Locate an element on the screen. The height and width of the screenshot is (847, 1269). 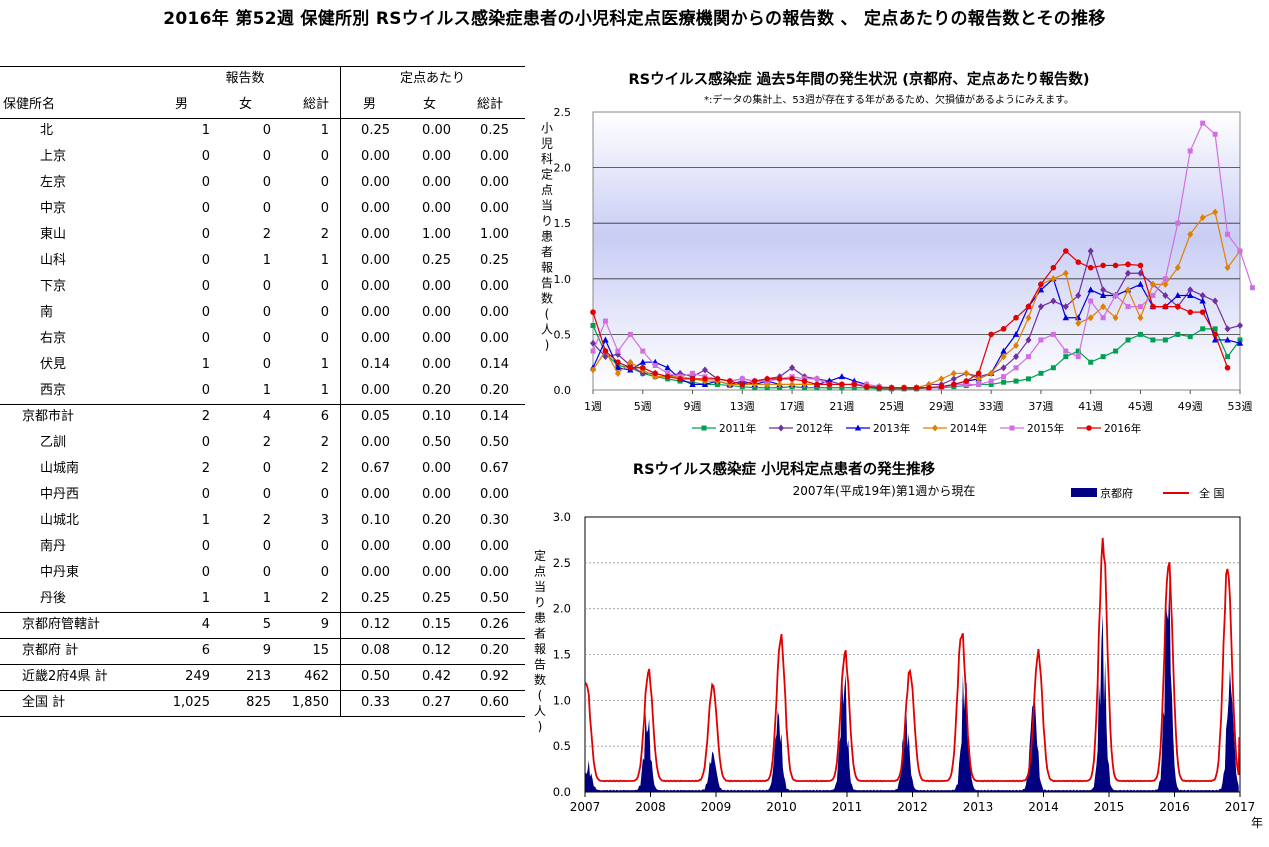
cell-male-per: 0.14 is located at coordinates (375, 364).